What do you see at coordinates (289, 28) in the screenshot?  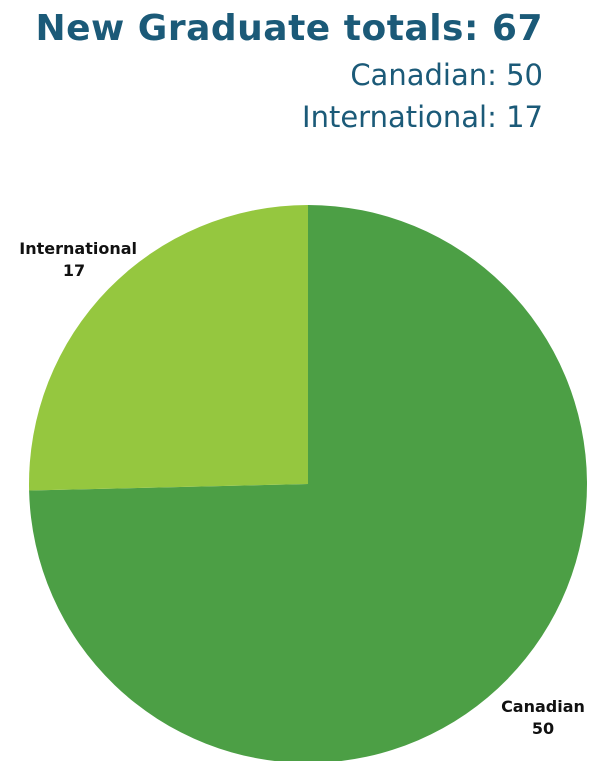 I see `chart-title: New Graduate totals: 67` at bounding box center [289, 28].